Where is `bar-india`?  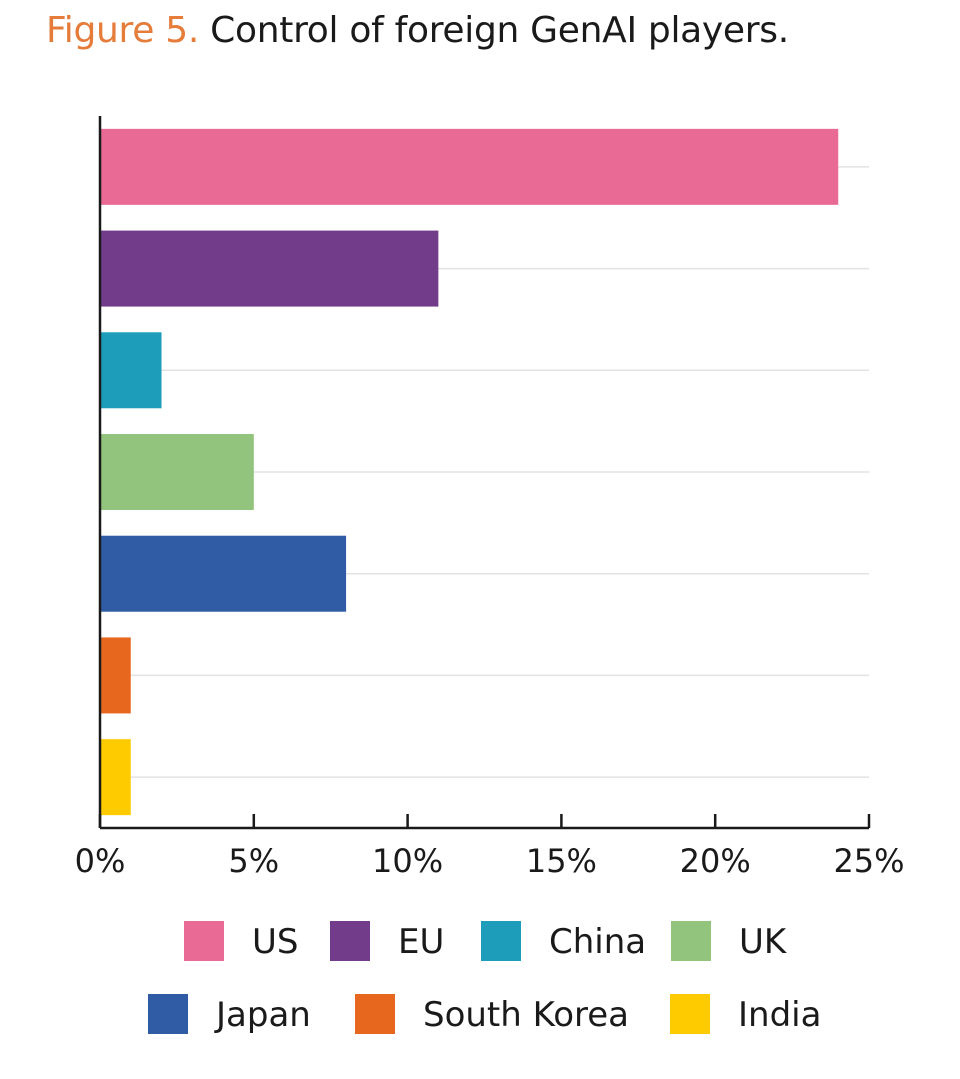 bar-india is located at coordinates (115, 777).